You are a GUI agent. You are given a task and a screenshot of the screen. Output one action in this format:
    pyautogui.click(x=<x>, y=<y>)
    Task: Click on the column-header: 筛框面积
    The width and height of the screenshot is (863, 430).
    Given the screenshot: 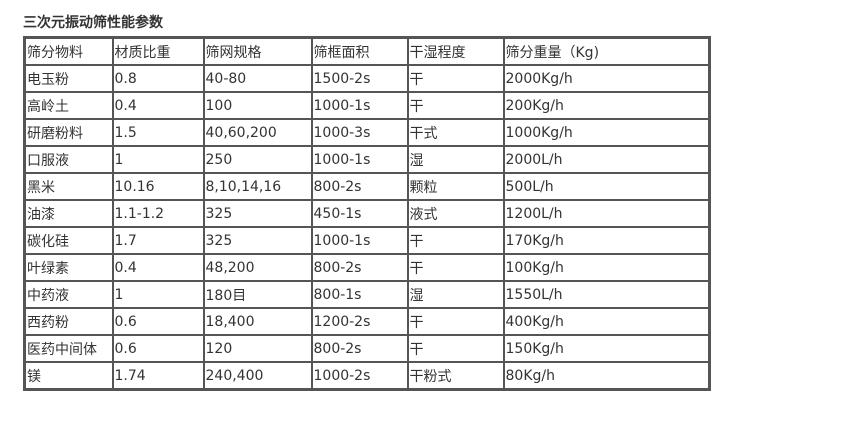 What is the action you would take?
    pyautogui.click(x=359, y=51)
    